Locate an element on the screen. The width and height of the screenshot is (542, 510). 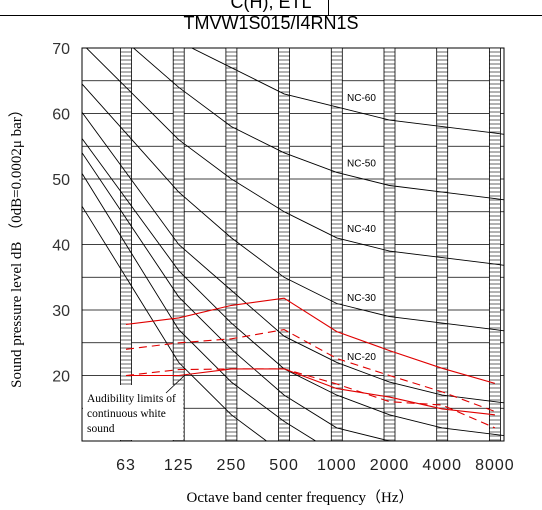
annotation-line-2: continuous white is located at coordinates (126, 414).